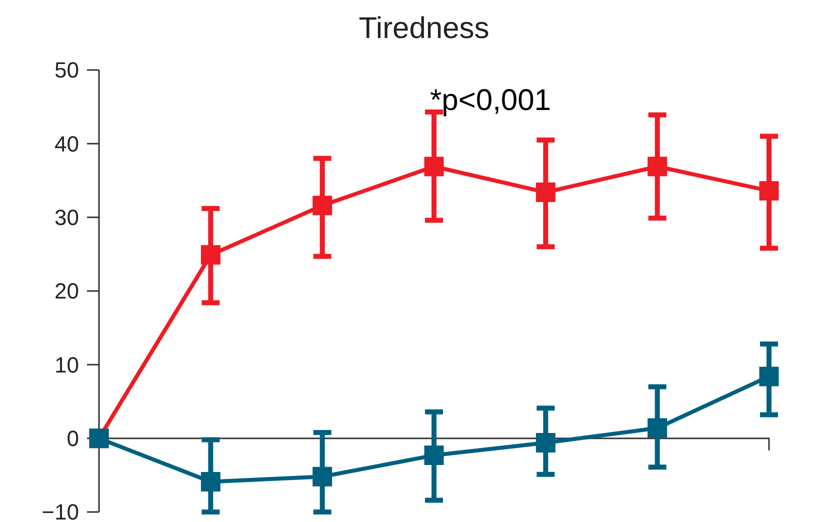 The width and height of the screenshot is (833, 522). What do you see at coordinates (490, 100) in the screenshot?
I see `annotation: *p<0,001` at bounding box center [490, 100].